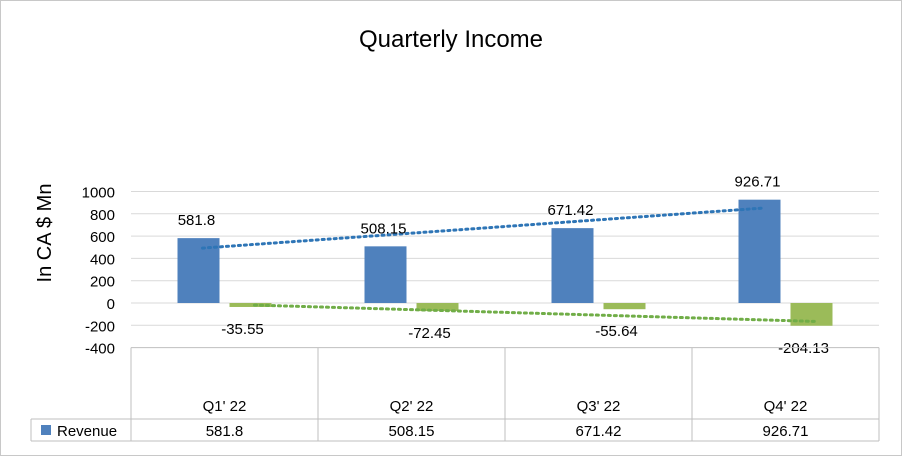 This screenshot has width=904, height=462. Describe the element at coordinates (102, 215) in the screenshot. I see `y-tick-label: 800` at that location.